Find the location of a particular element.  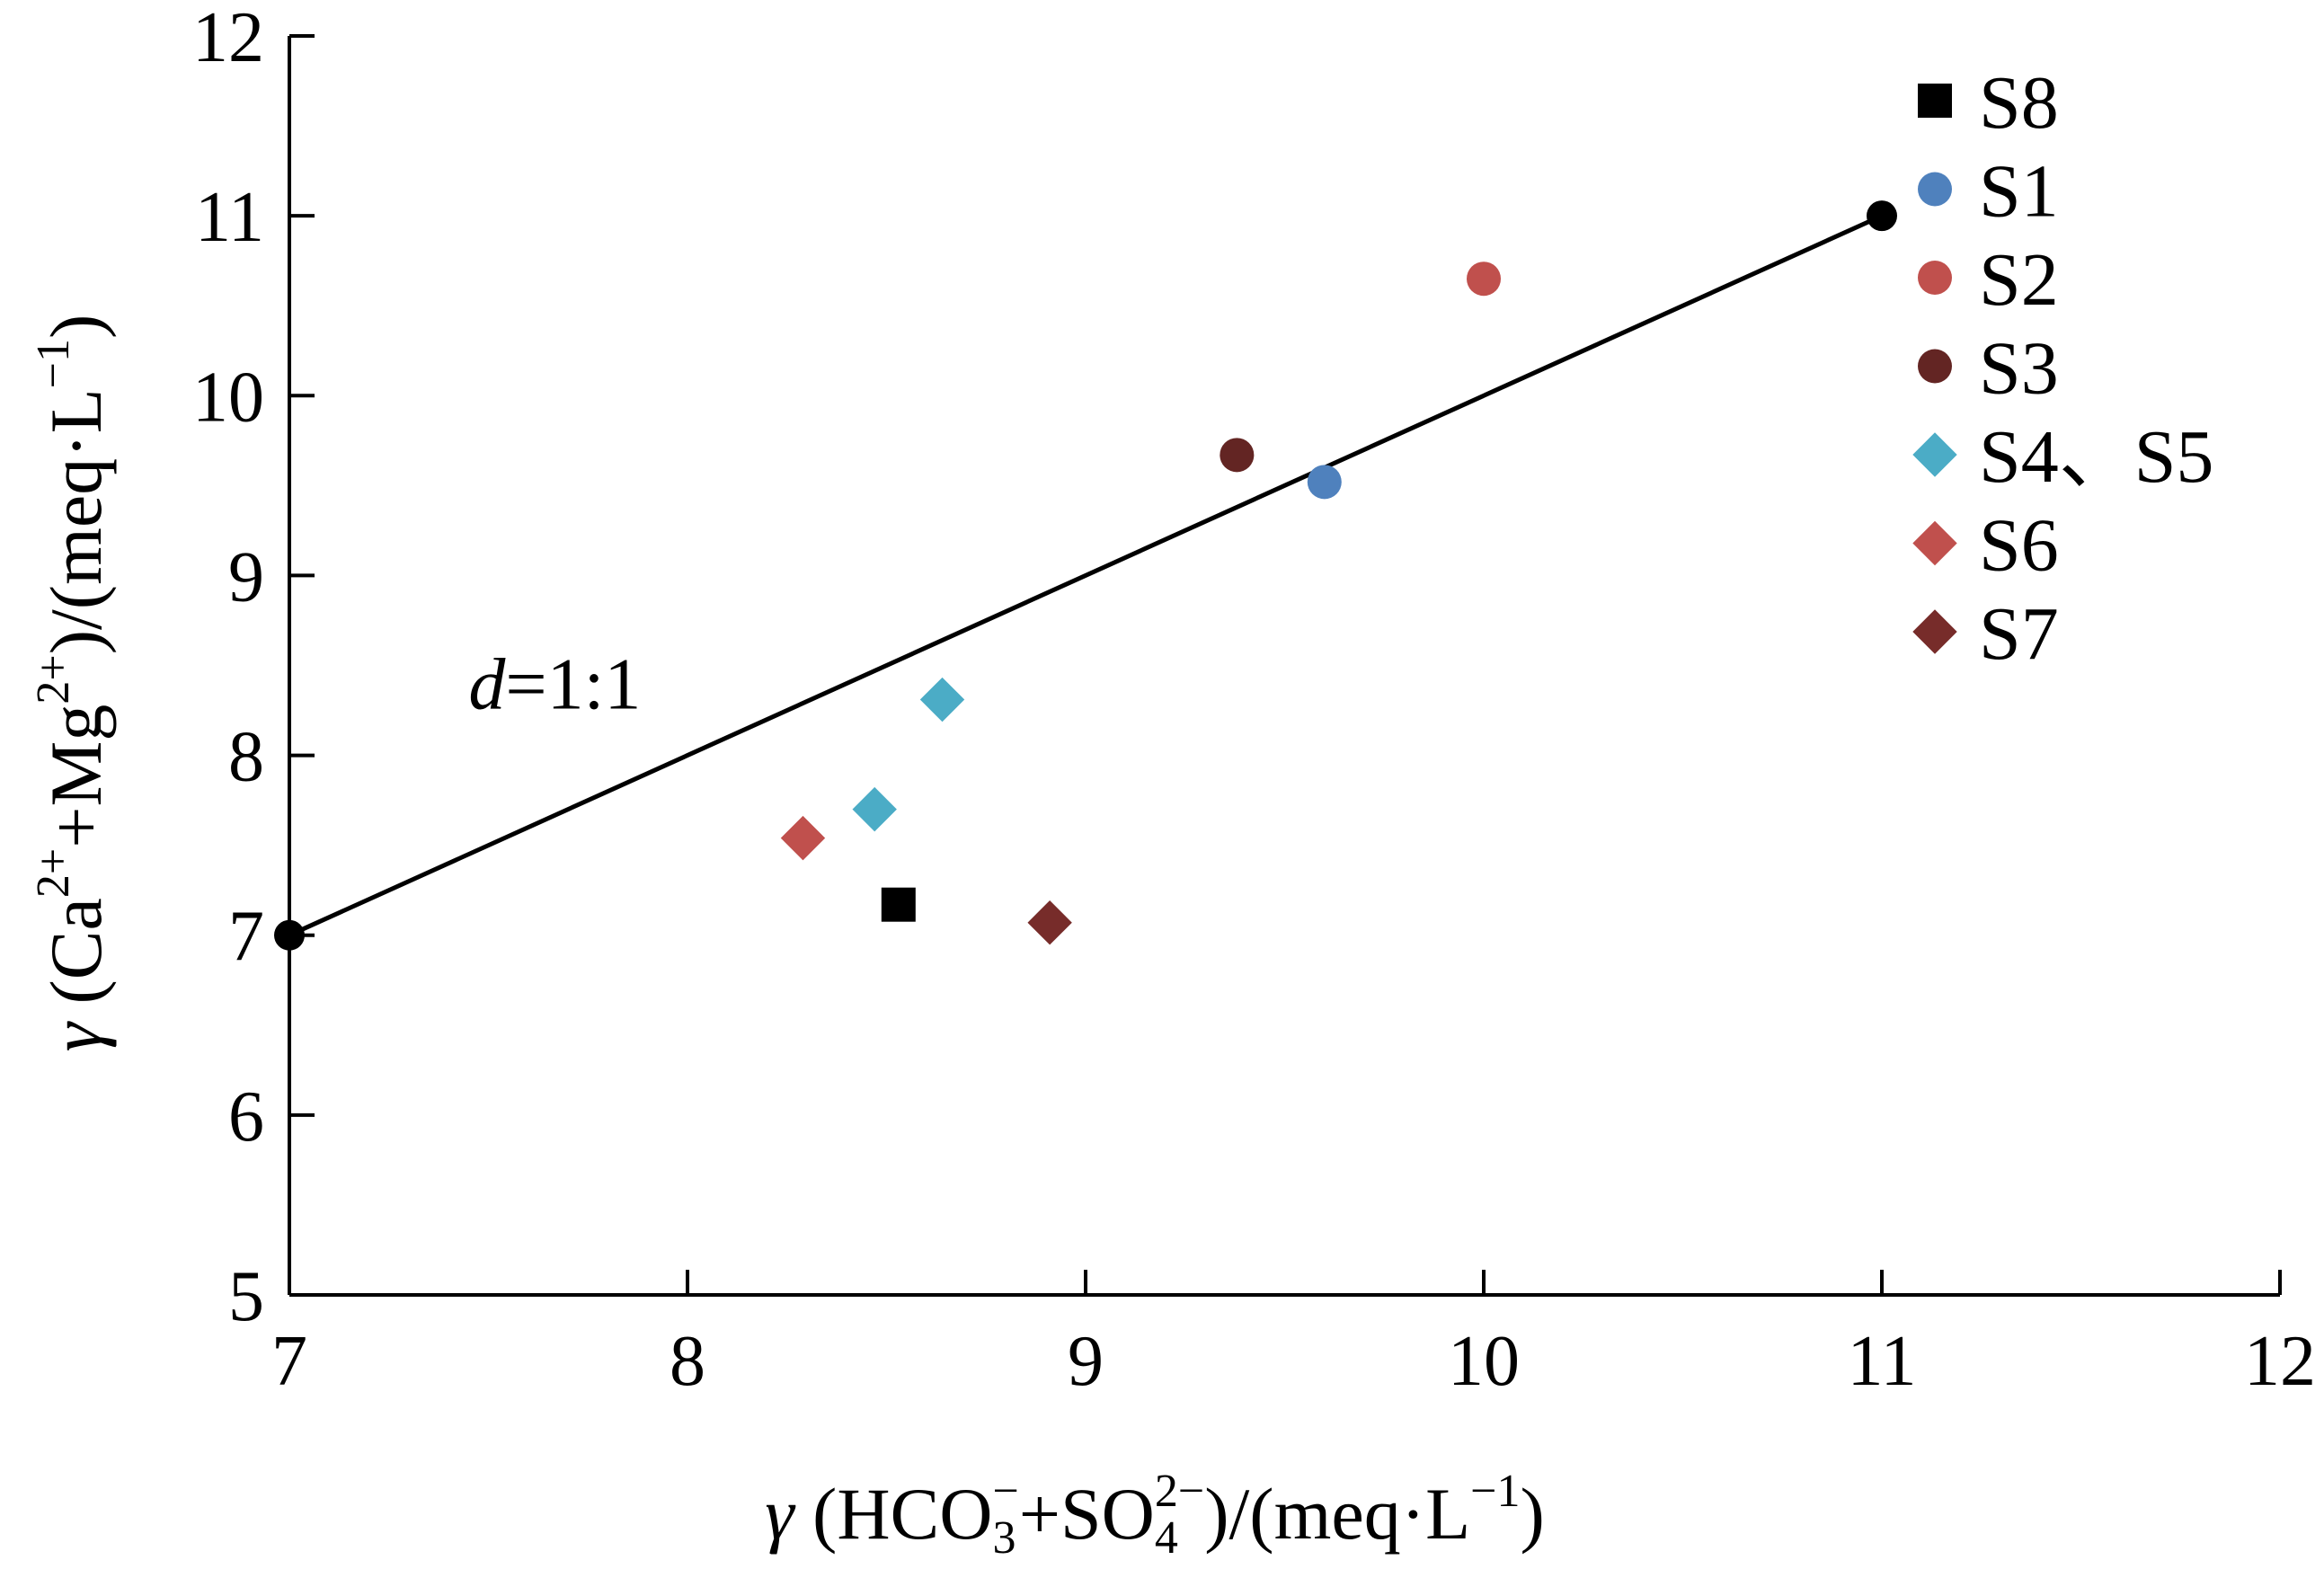

x-tick-label: 7 is located at coordinates (289, 1362).